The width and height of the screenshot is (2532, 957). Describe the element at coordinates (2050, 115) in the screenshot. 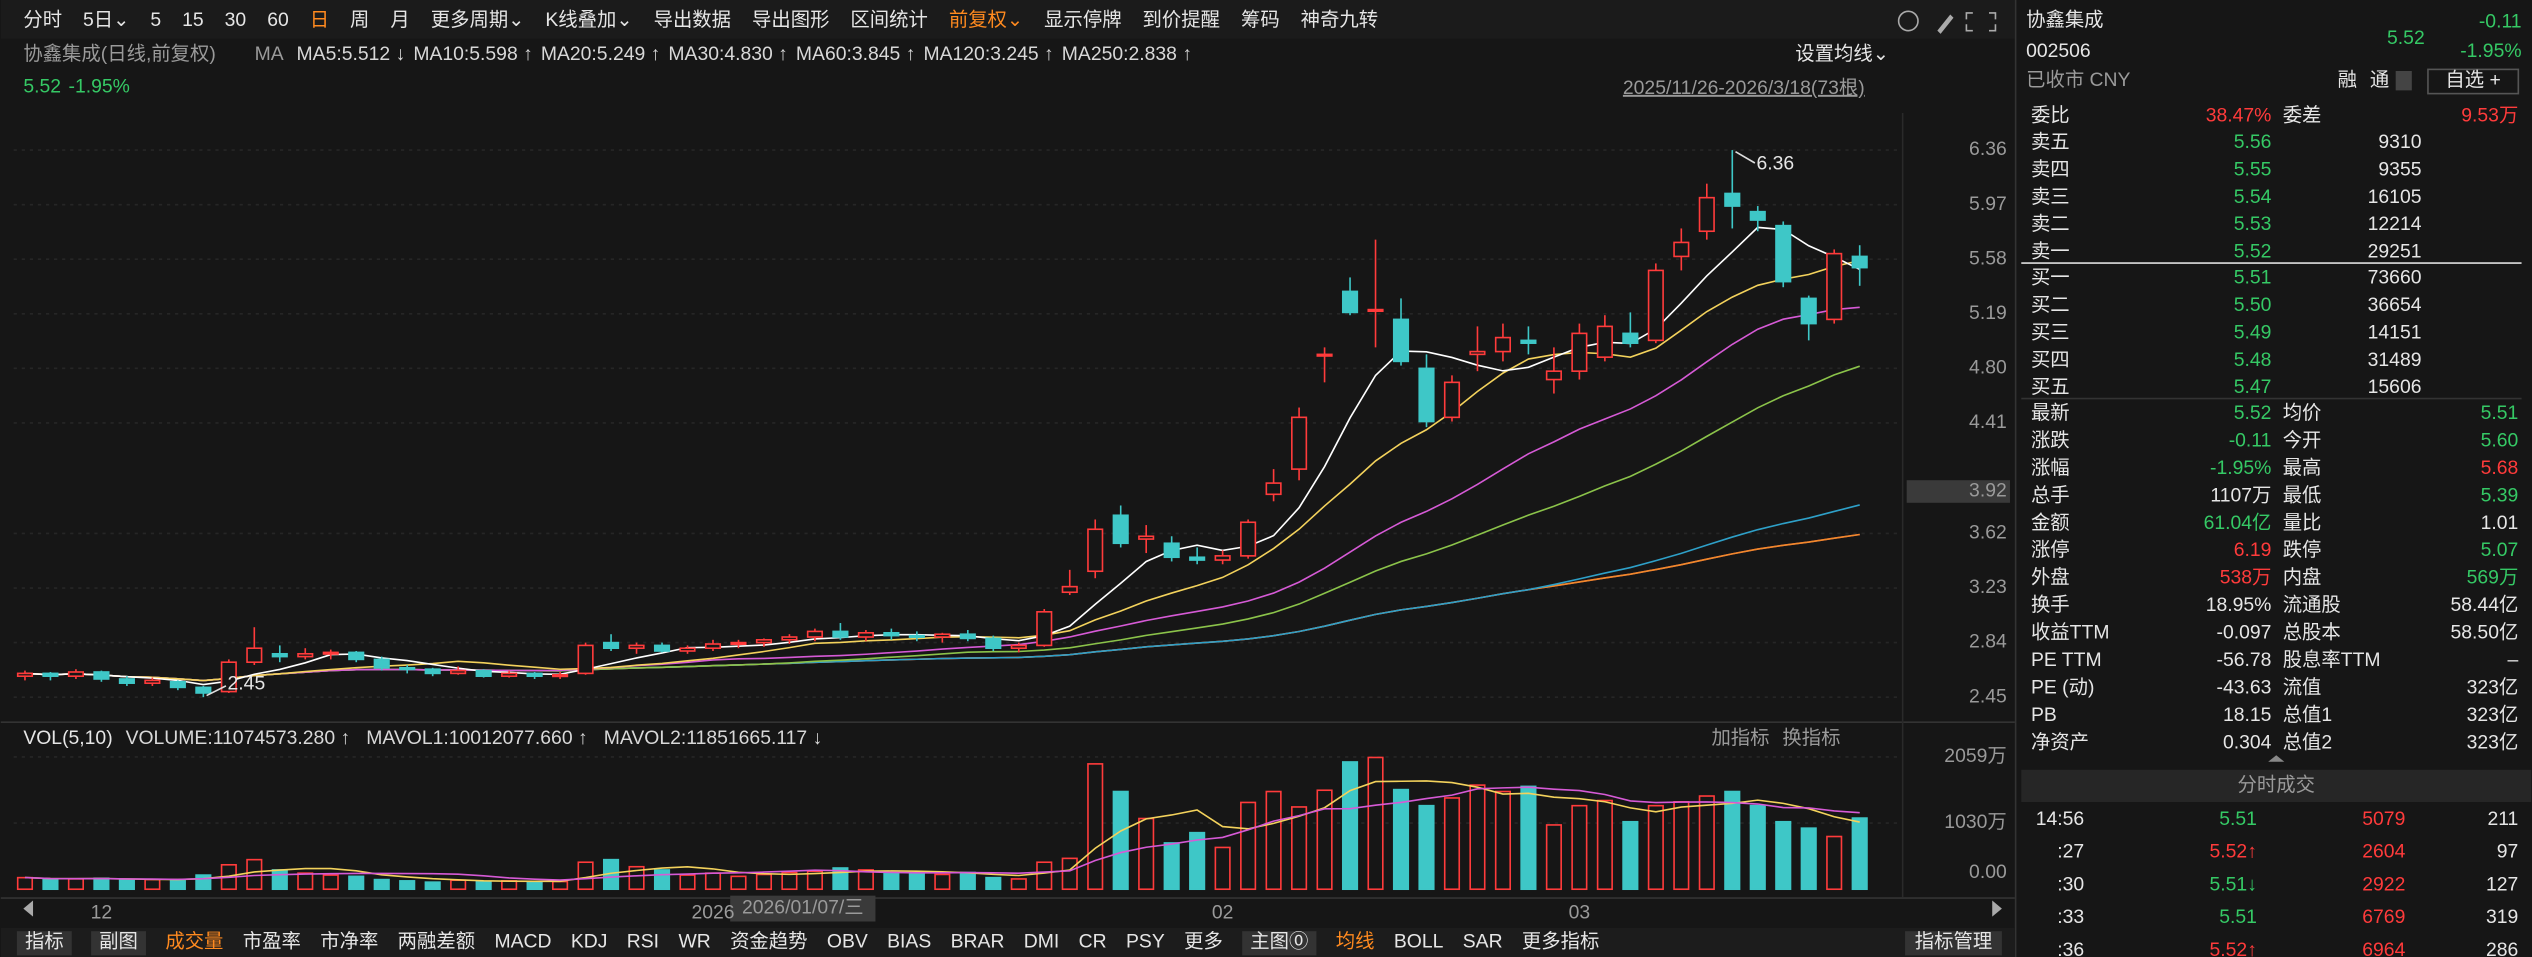

I see `book-label: 委比` at that location.